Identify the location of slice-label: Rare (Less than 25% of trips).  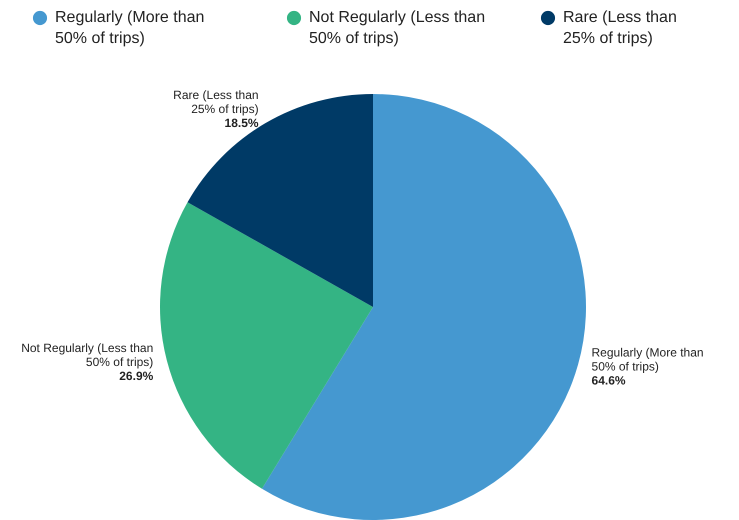
(216, 102).